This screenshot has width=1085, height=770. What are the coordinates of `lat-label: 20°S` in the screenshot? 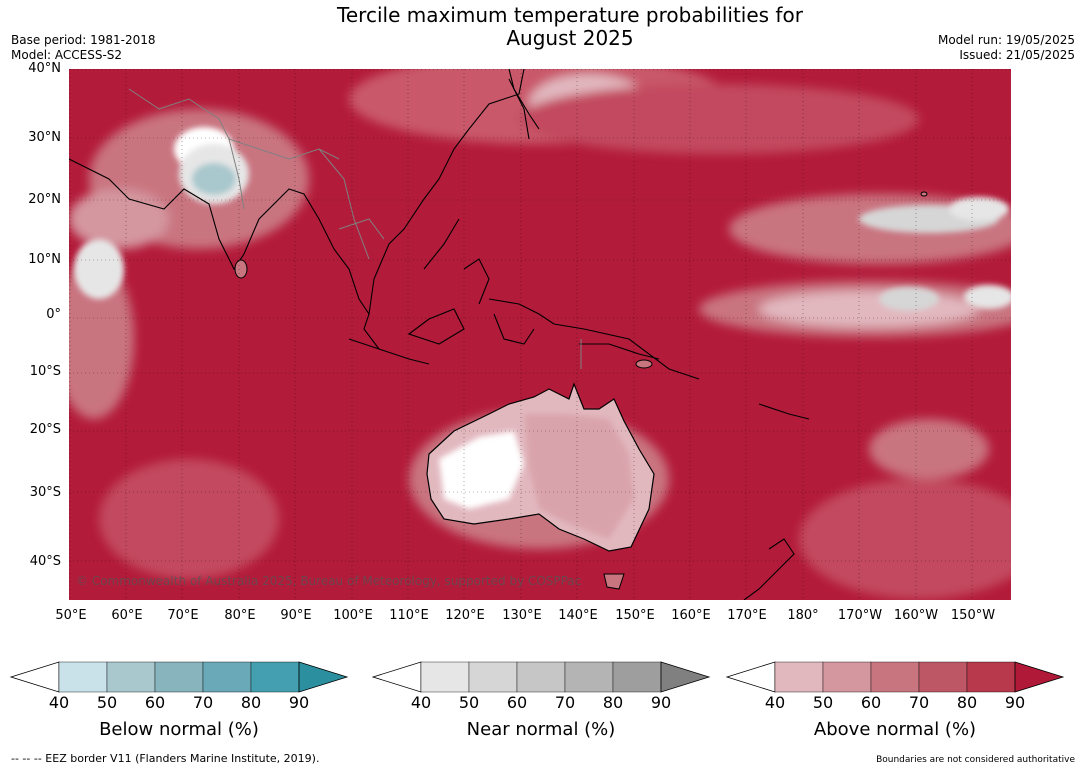 It's located at (45, 429).